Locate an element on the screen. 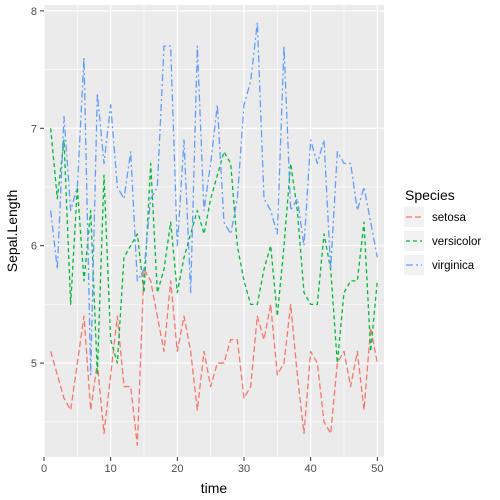 Image resolution: width=500 pixels, height=500 pixels. x-tick-label: 20 is located at coordinates (177, 469).